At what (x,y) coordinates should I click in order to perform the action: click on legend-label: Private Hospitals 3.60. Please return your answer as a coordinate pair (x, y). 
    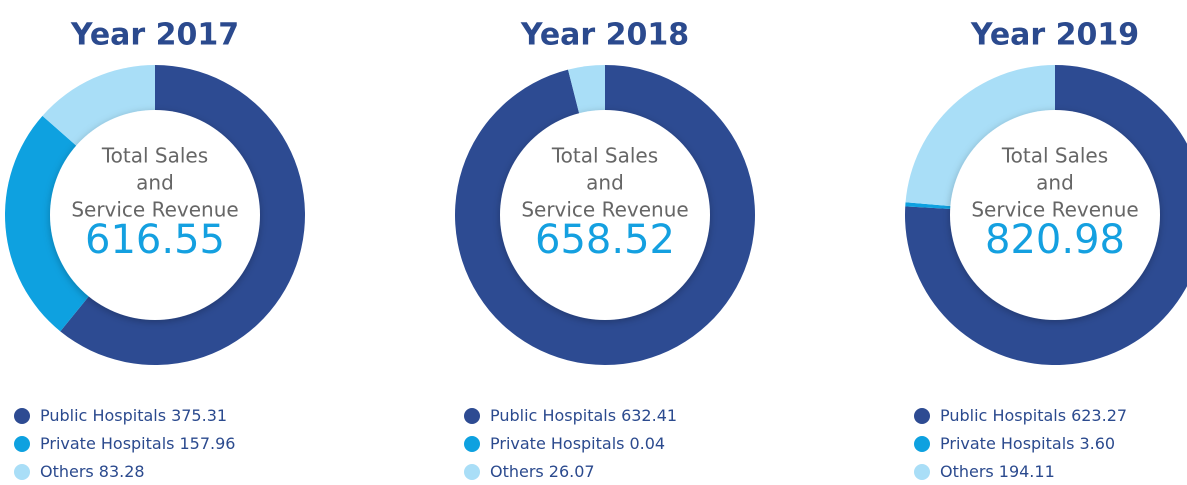
    Looking at the image, I should click on (1027, 443).